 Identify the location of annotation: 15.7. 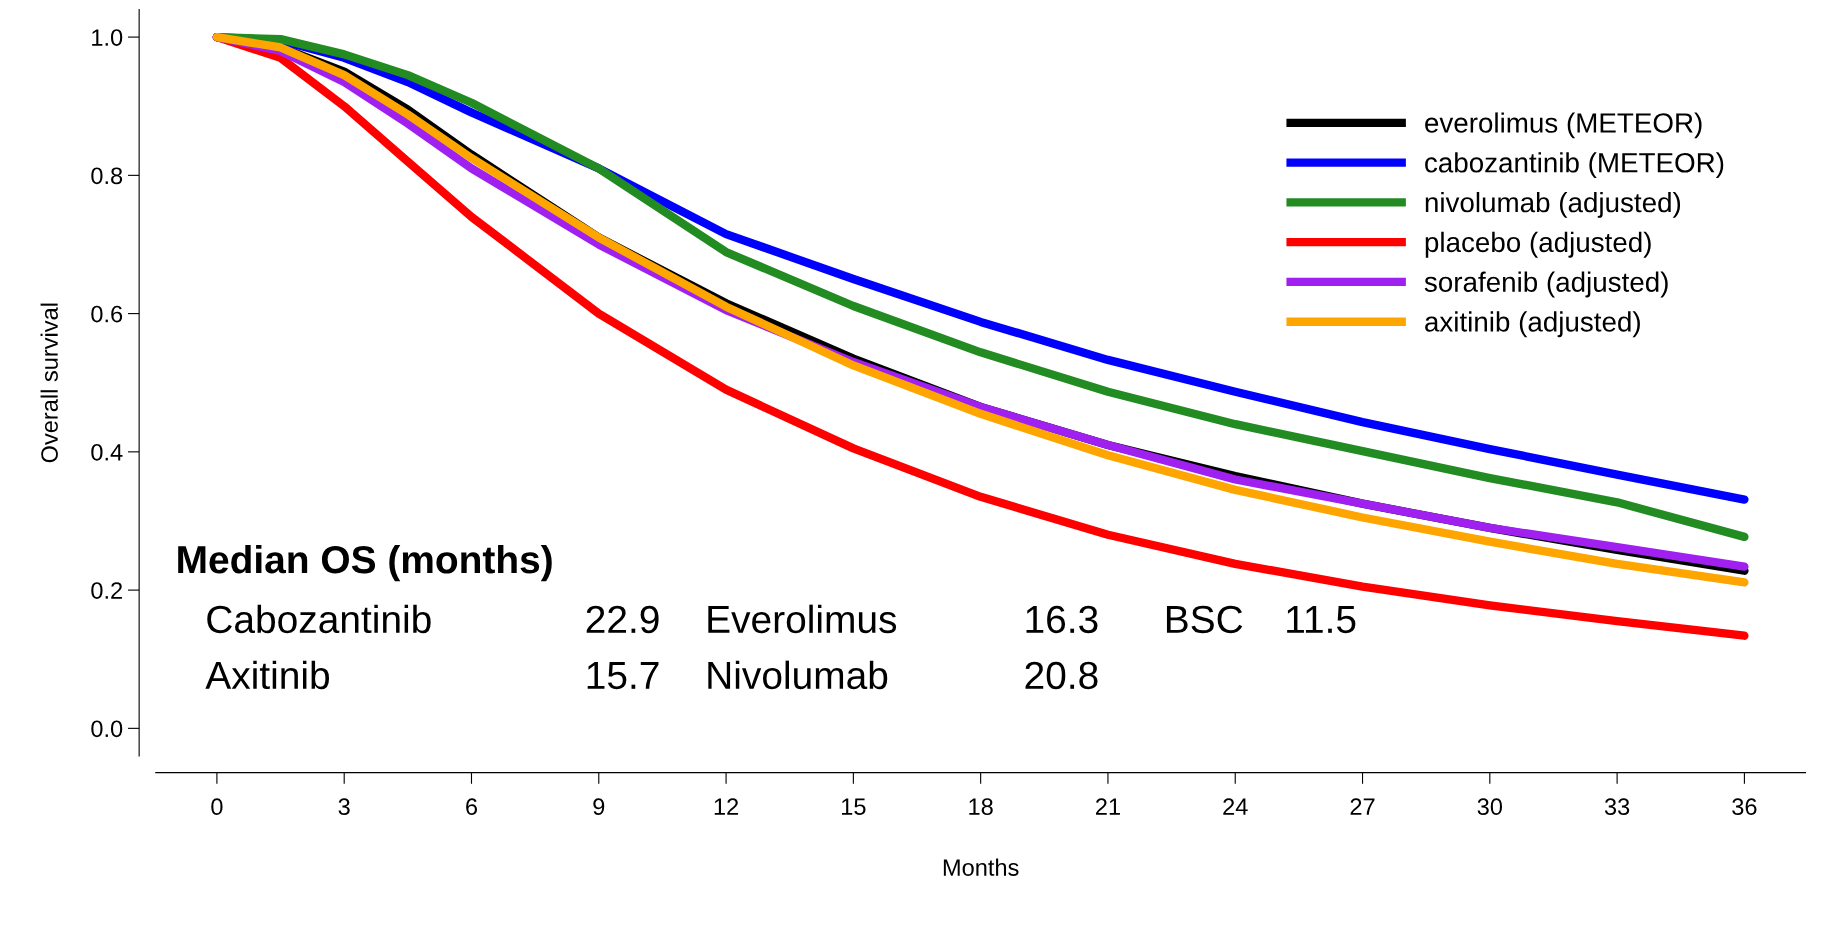
(623, 676).